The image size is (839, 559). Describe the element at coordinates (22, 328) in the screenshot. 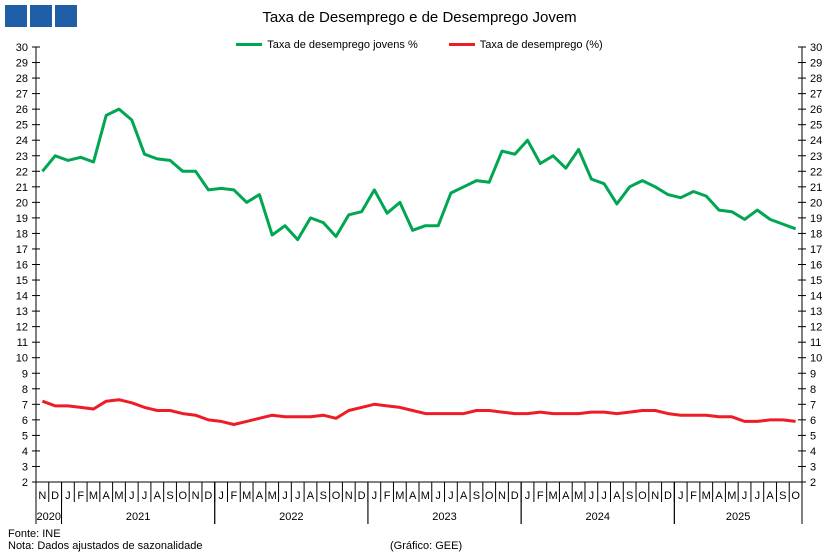

I see `y-tick-label-left: 12` at that location.